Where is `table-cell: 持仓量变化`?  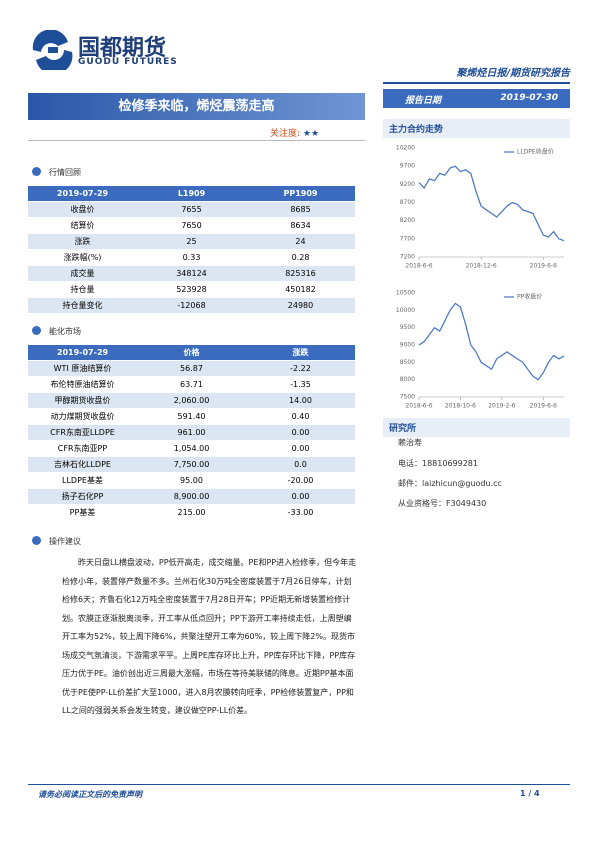
table-cell: 持仓量变化 is located at coordinates (82, 305).